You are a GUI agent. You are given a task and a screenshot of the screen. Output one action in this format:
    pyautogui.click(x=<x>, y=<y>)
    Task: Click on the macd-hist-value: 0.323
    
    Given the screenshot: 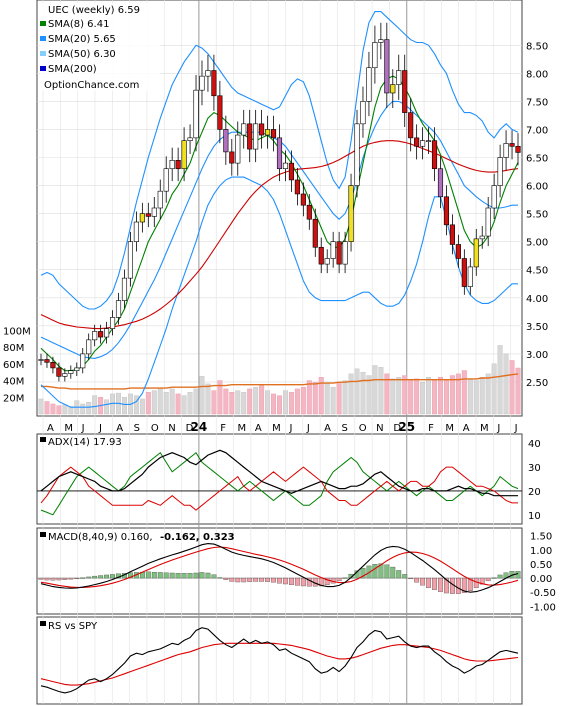 What is the action you would take?
    pyautogui.click(x=219, y=537)
    